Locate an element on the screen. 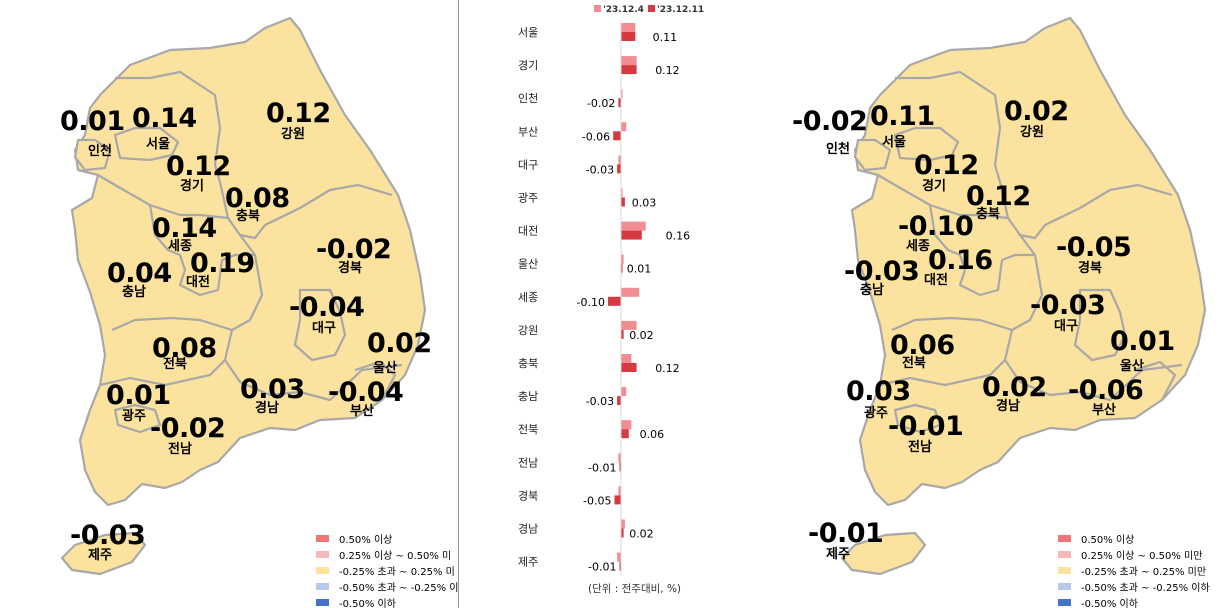 This screenshot has width=1230, height=608. legend-label: -0.25% 초과 ~ 0.25% 미 is located at coordinates (397, 572).